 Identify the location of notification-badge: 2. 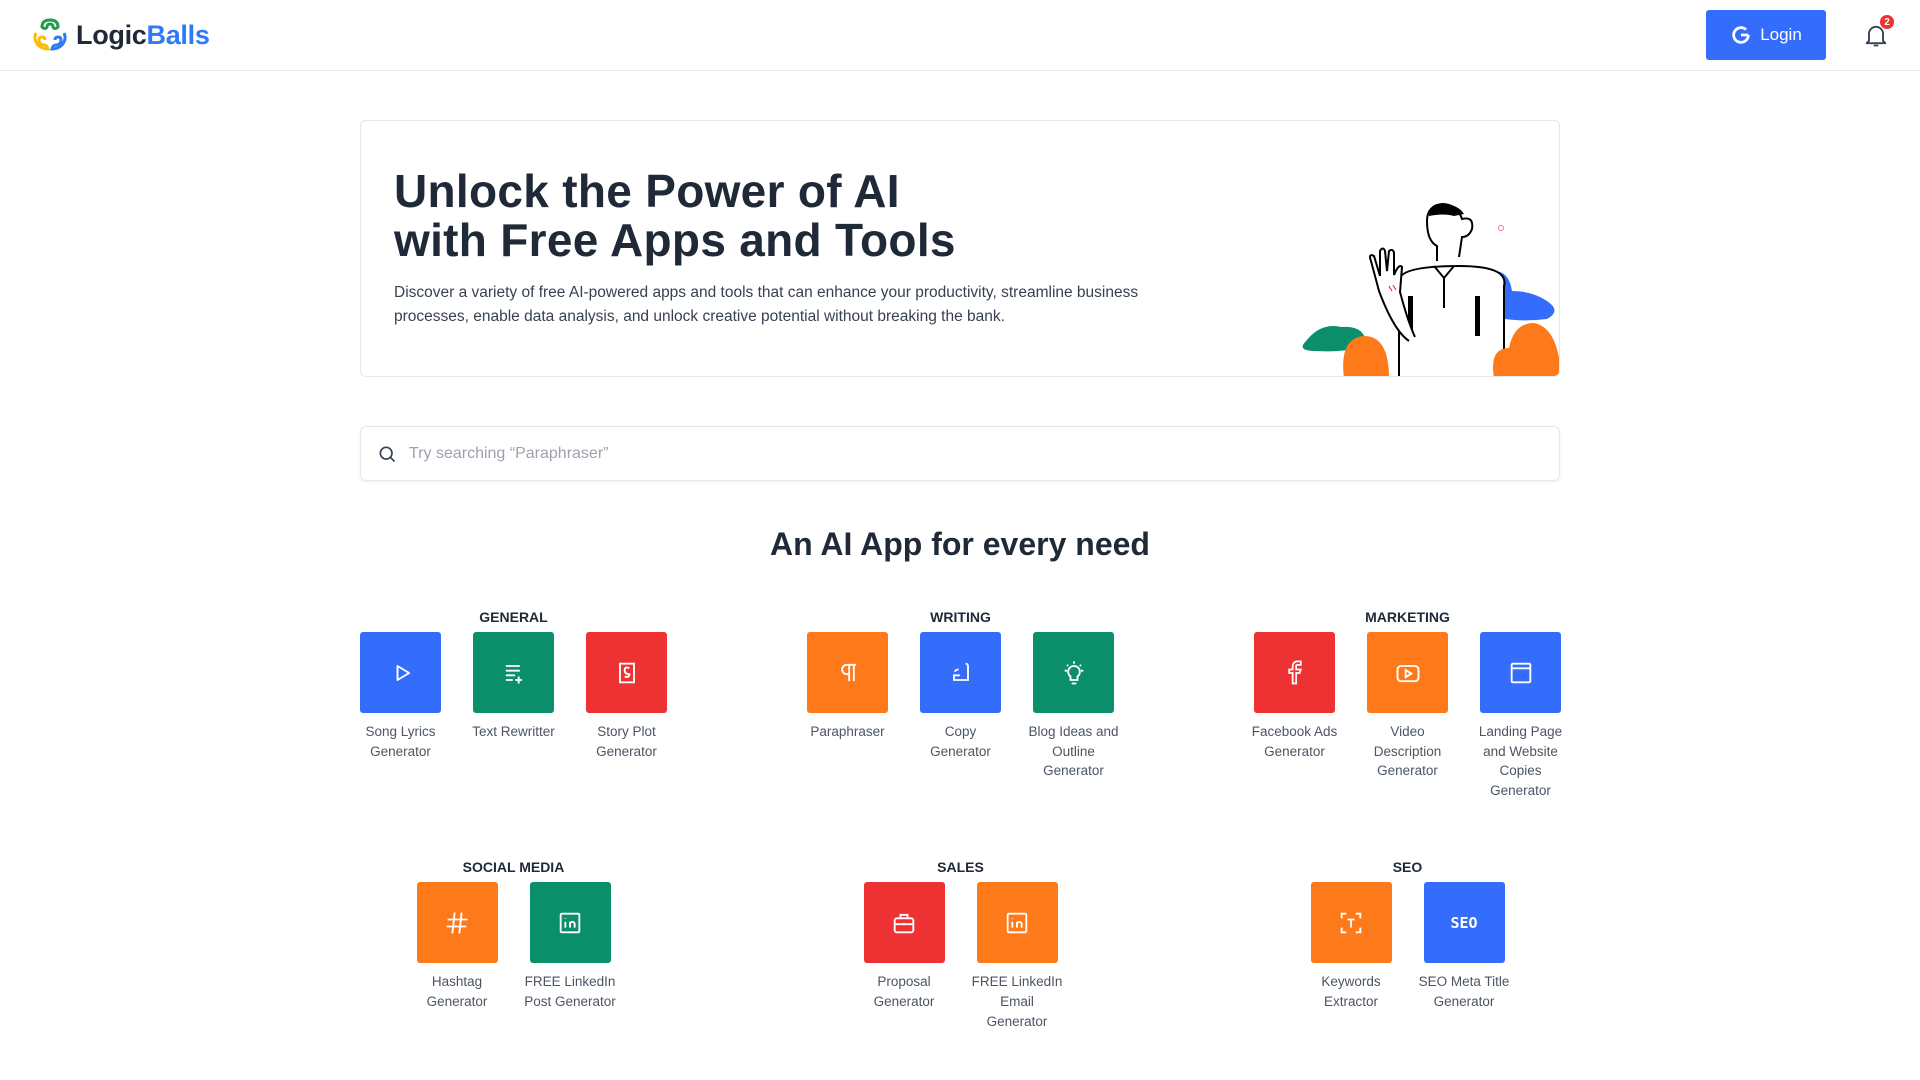
(1887, 22).